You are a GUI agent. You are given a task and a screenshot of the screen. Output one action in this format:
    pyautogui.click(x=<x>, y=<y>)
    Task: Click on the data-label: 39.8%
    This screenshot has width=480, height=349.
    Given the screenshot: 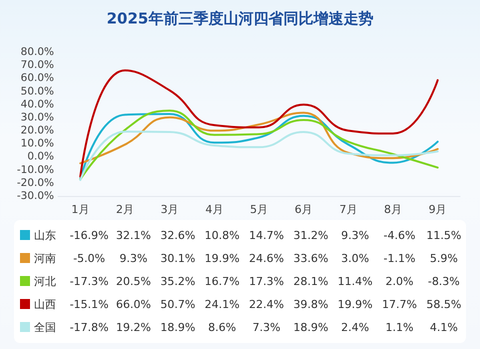 What is the action you would take?
    pyautogui.click(x=311, y=305)
    